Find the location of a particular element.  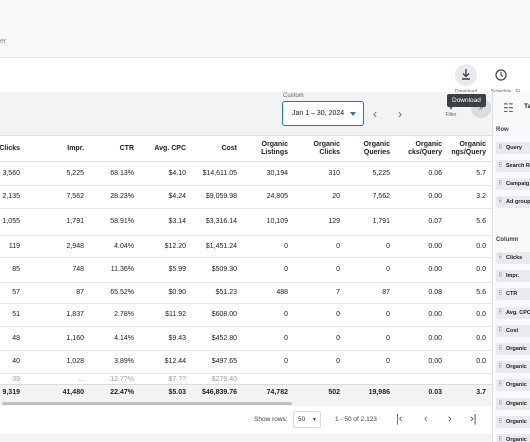

table-cell: 0.07 is located at coordinates (435, 221).